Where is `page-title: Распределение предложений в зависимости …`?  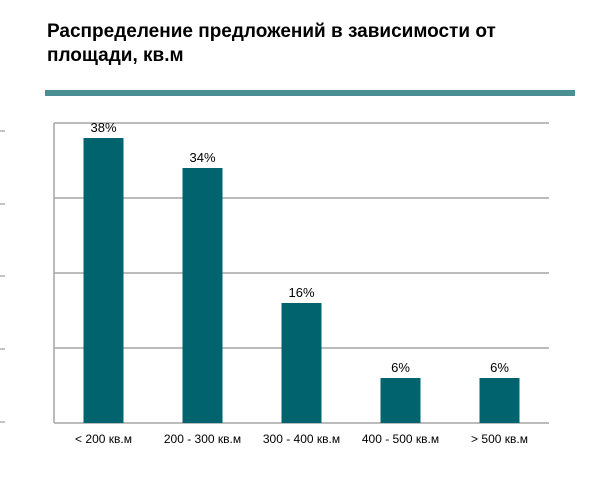 page-title: Распределение предложений в зависимости … is located at coordinates (271, 43).